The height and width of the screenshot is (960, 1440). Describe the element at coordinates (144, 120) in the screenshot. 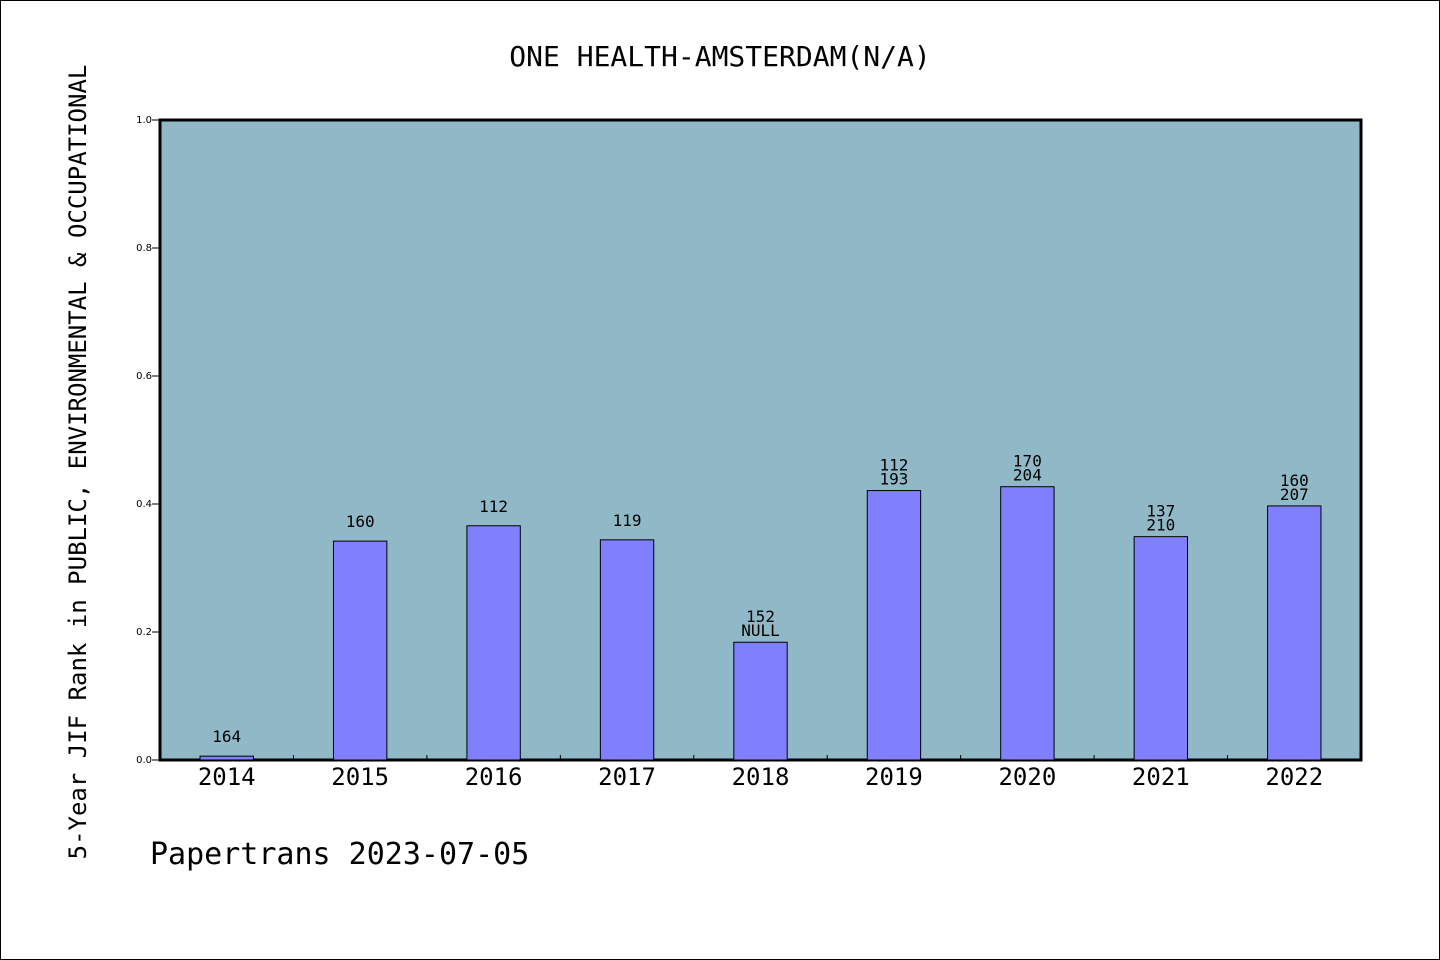

I see `y-tick-label: 1.0` at that location.